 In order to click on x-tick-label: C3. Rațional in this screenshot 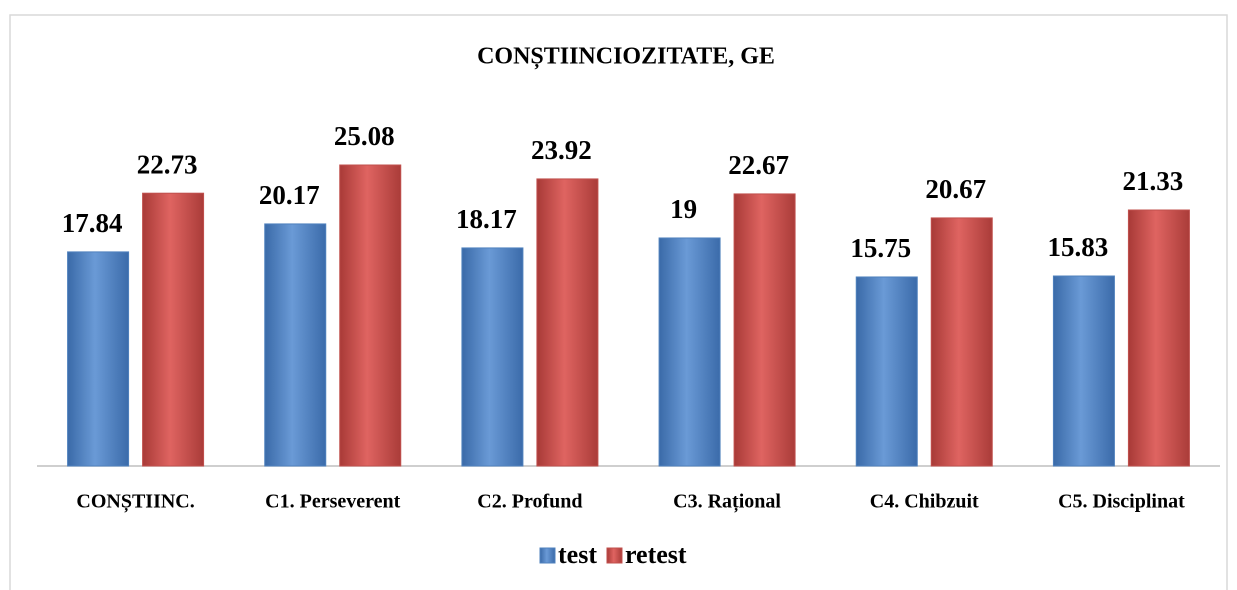, I will do `click(727, 502)`.